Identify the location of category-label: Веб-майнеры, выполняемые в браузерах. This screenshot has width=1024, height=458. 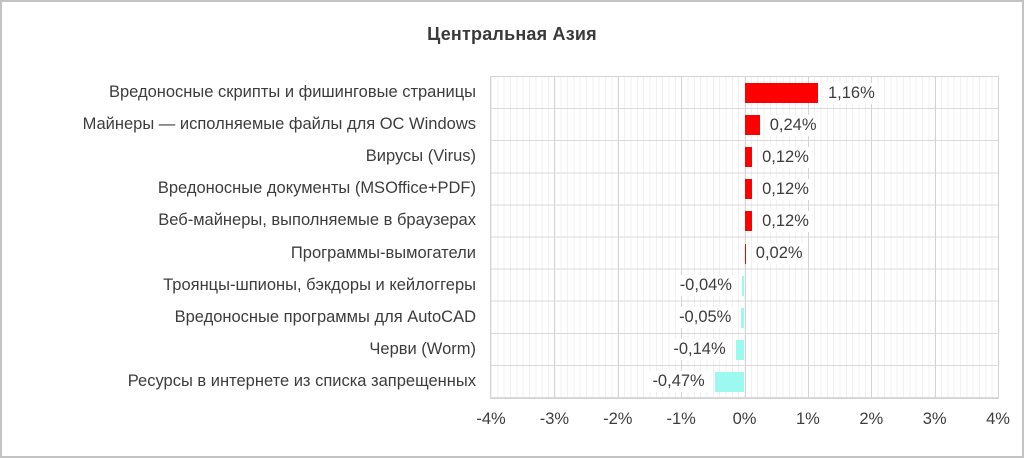
(317, 220).